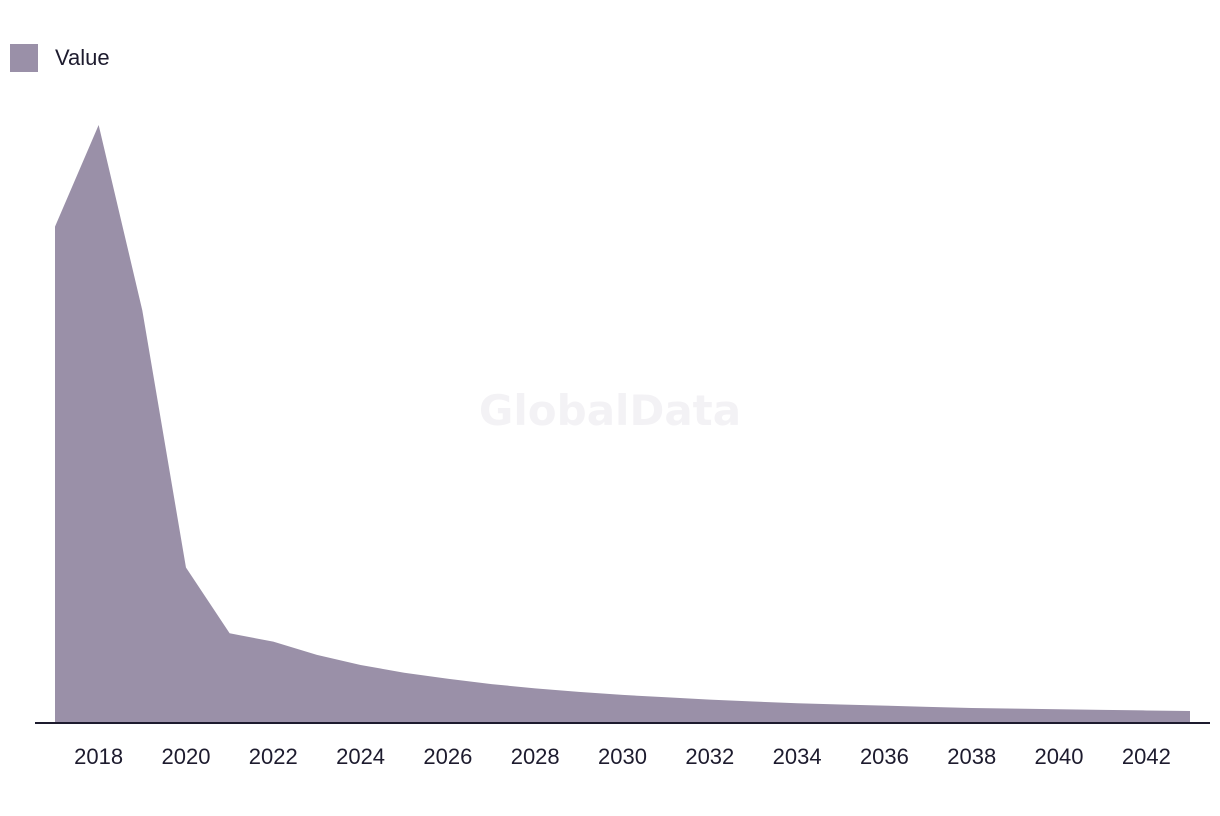 This screenshot has height=816, width=1220. What do you see at coordinates (98, 756) in the screenshot?
I see `x-tick-label: 2018` at bounding box center [98, 756].